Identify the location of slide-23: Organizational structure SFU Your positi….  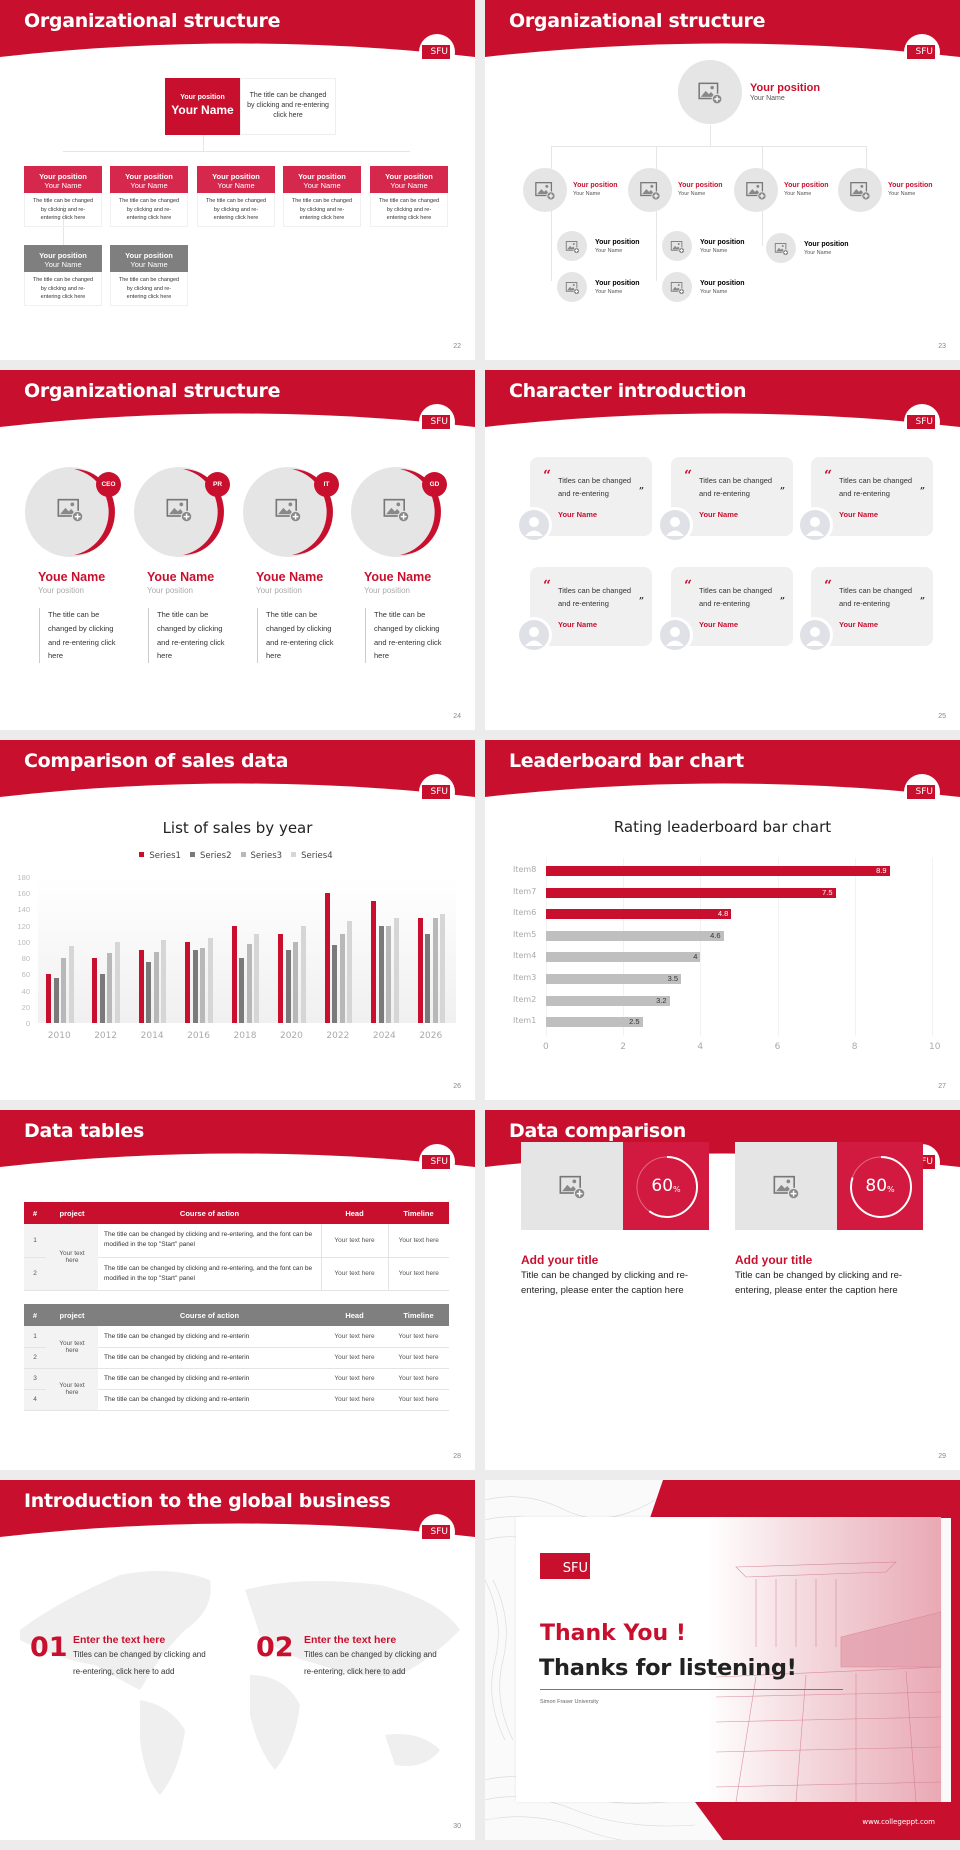
(722, 180).